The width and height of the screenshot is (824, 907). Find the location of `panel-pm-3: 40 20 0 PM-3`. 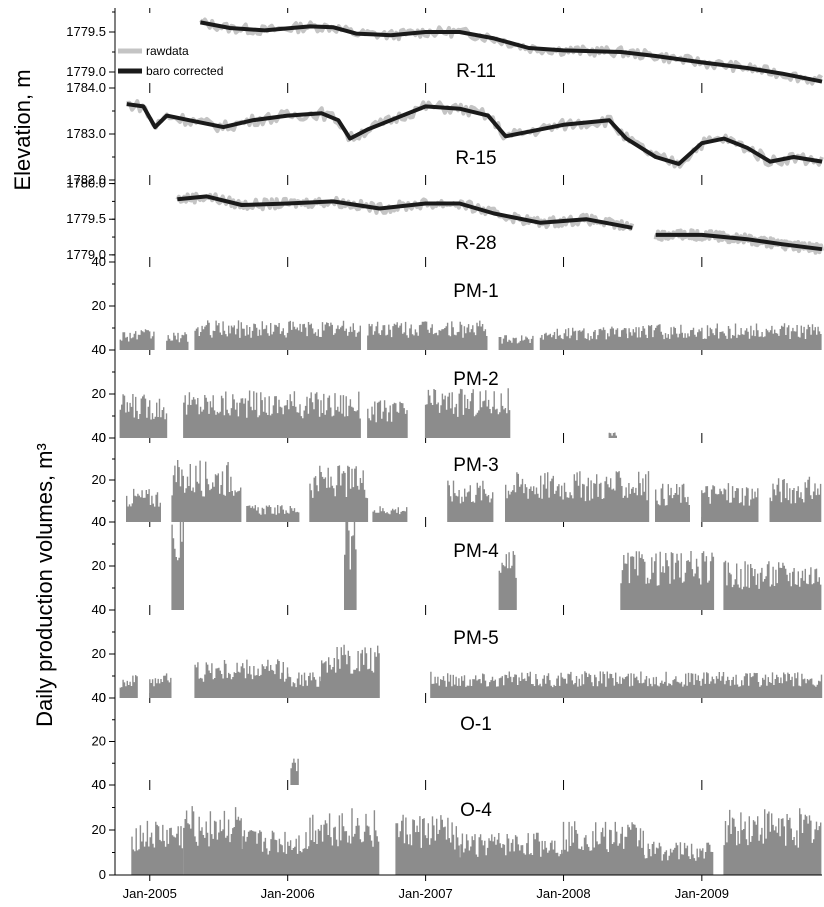

panel-pm-3: 40 20 0 PM-3 is located at coordinates (457, 479).